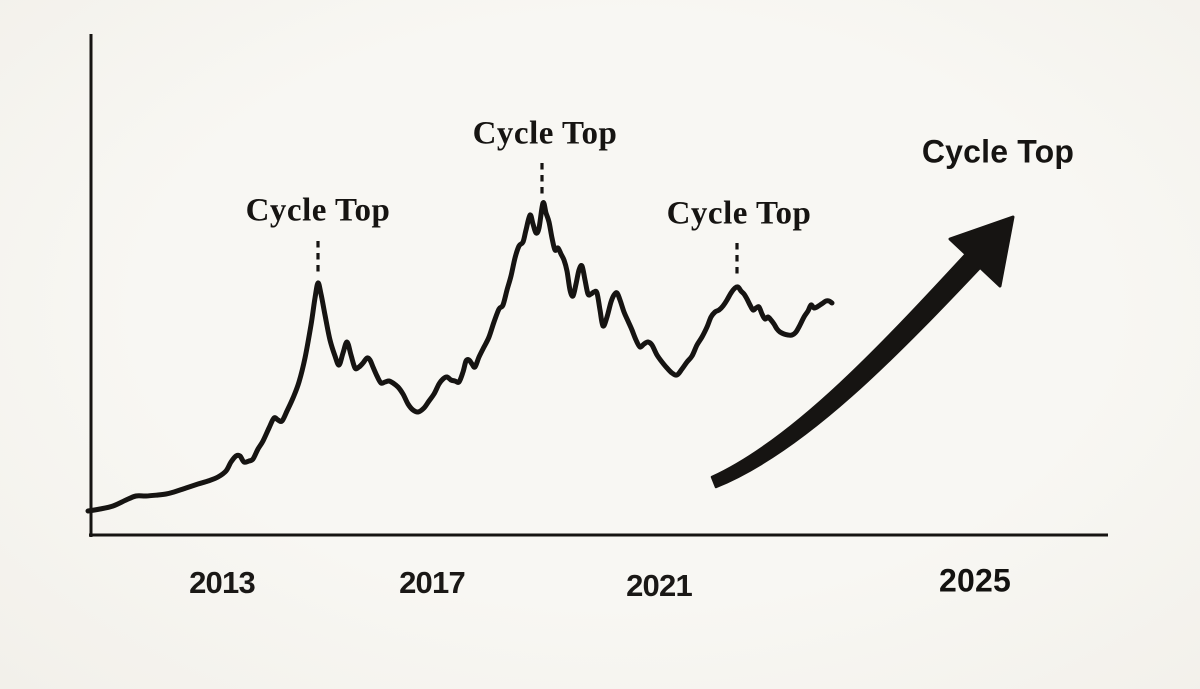  What do you see at coordinates (852, 364) in the screenshot?
I see `projection-arrow-shaft` at bounding box center [852, 364].